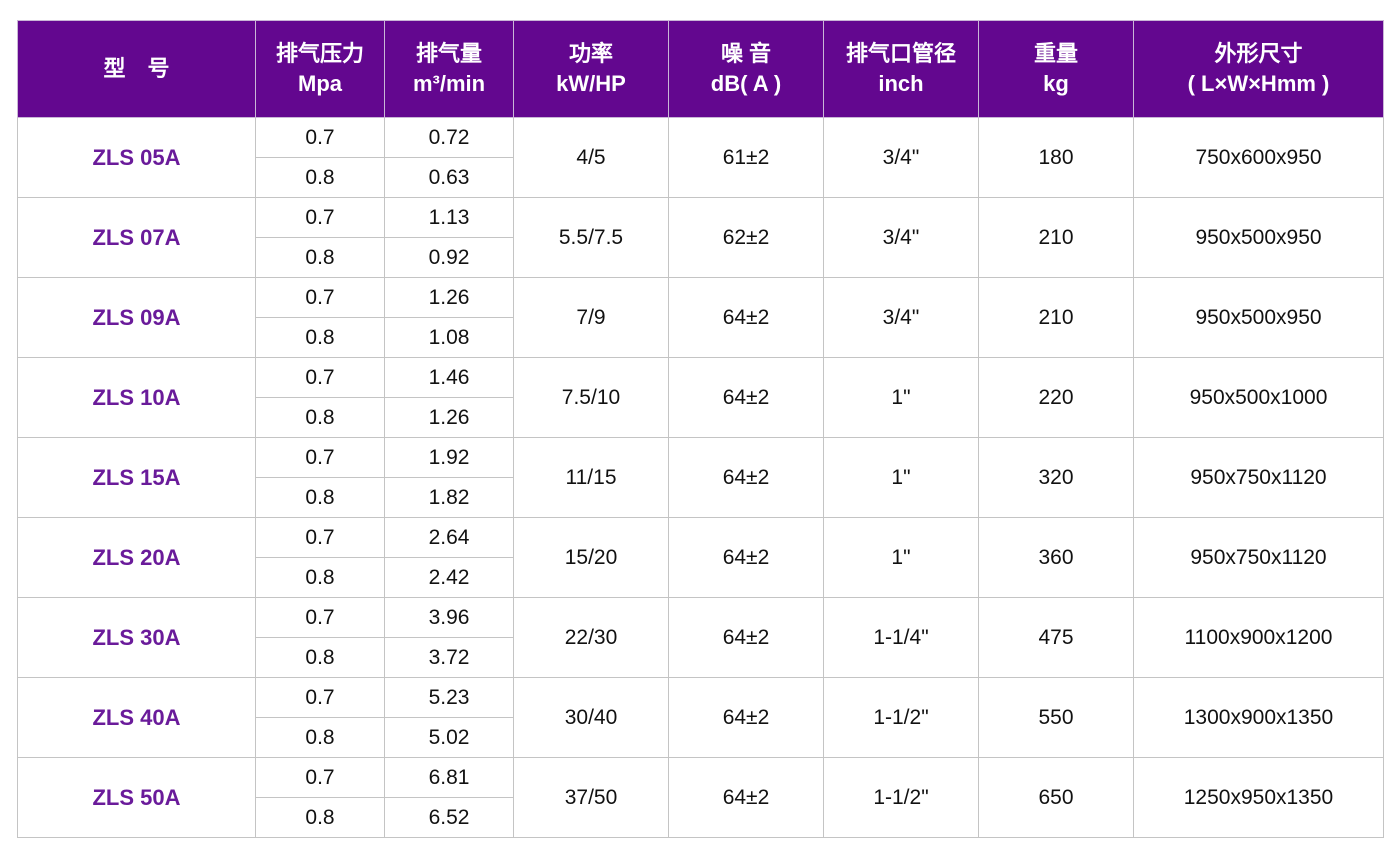 This screenshot has width=1400, height=857. I want to click on model-cell: ZLS 09A, so click(136, 317).